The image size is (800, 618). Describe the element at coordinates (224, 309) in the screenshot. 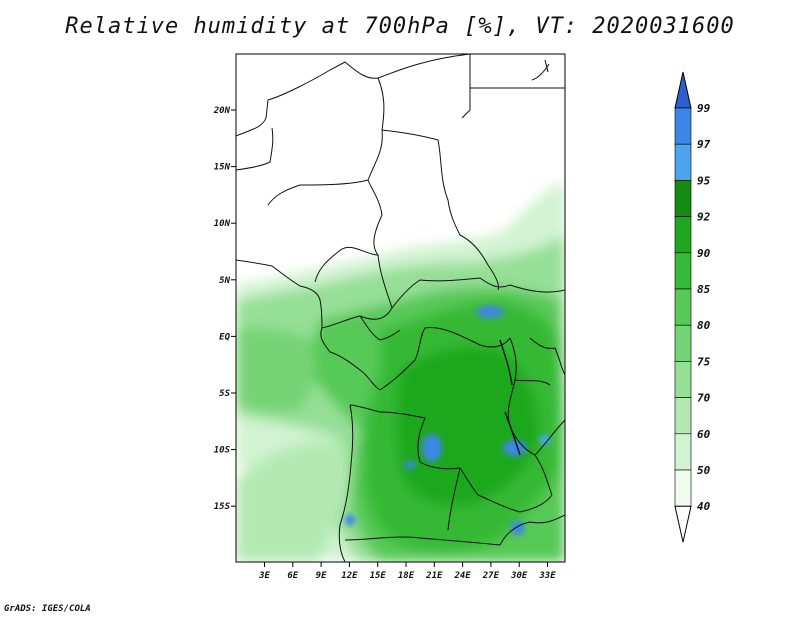

I see `latitude-axis: 20N 15N 10N 5N EQ 5S 10S 15S` at that location.